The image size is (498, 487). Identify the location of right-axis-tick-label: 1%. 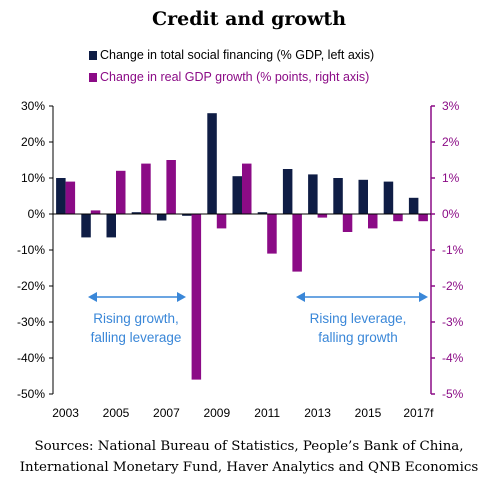
(451, 178).